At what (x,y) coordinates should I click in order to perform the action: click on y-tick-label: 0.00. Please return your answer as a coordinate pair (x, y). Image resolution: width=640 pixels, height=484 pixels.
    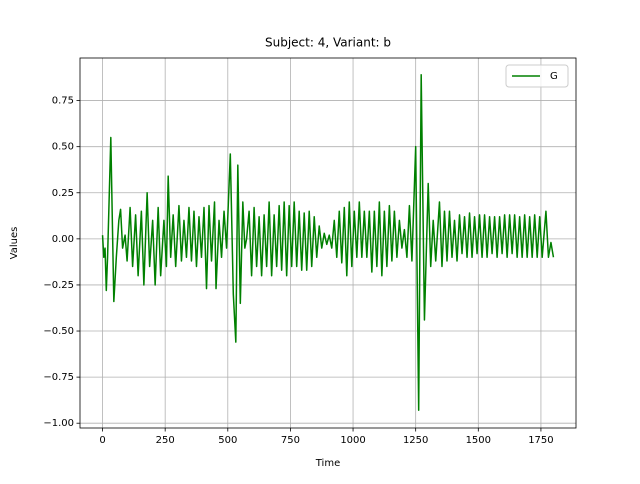
    Looking at the image, I should click on (63, 239).